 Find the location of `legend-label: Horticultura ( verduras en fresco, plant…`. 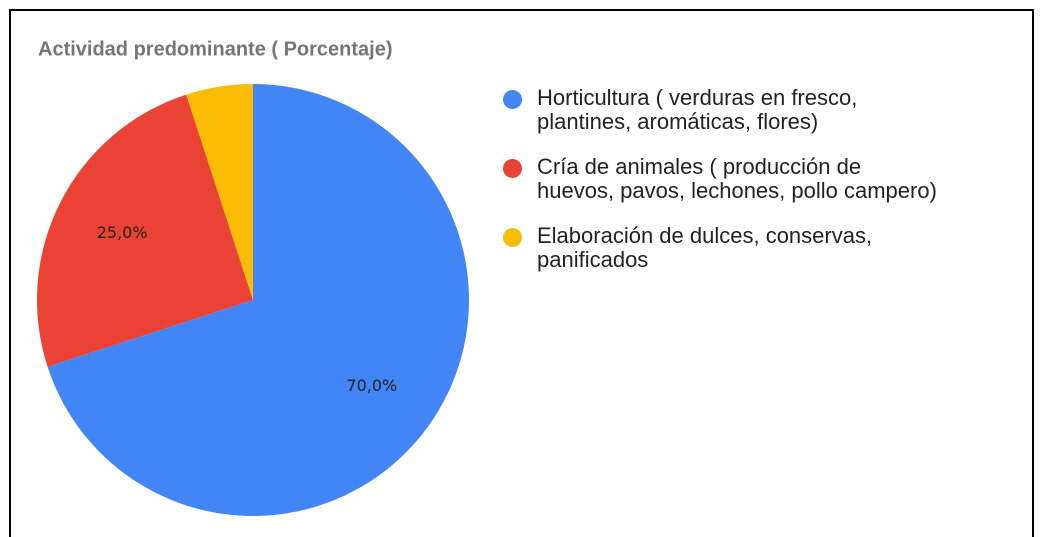

legend-label: Horticultura ( verduras en fresco, plant… is located at coordinates (697, 109).